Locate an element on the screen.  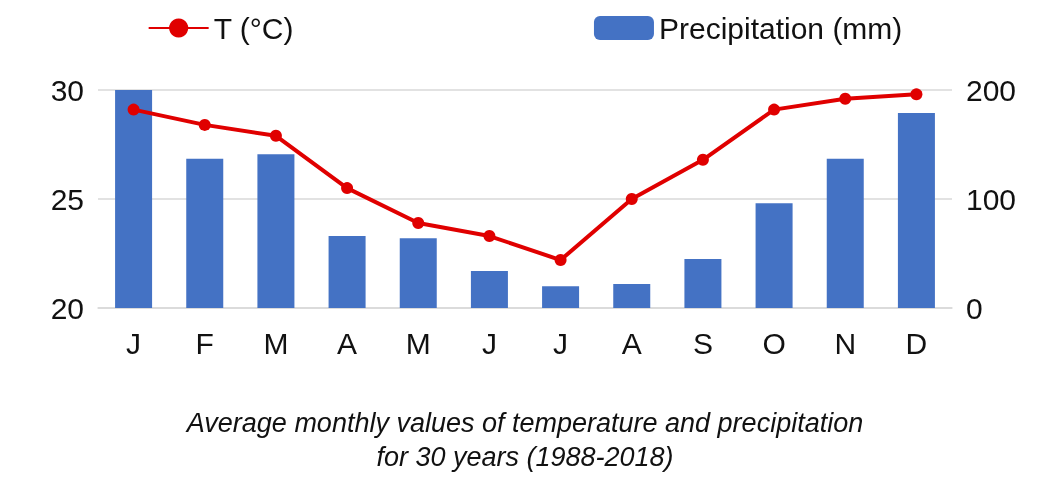
x-tick-label: F is located at coordinates (204, 343).